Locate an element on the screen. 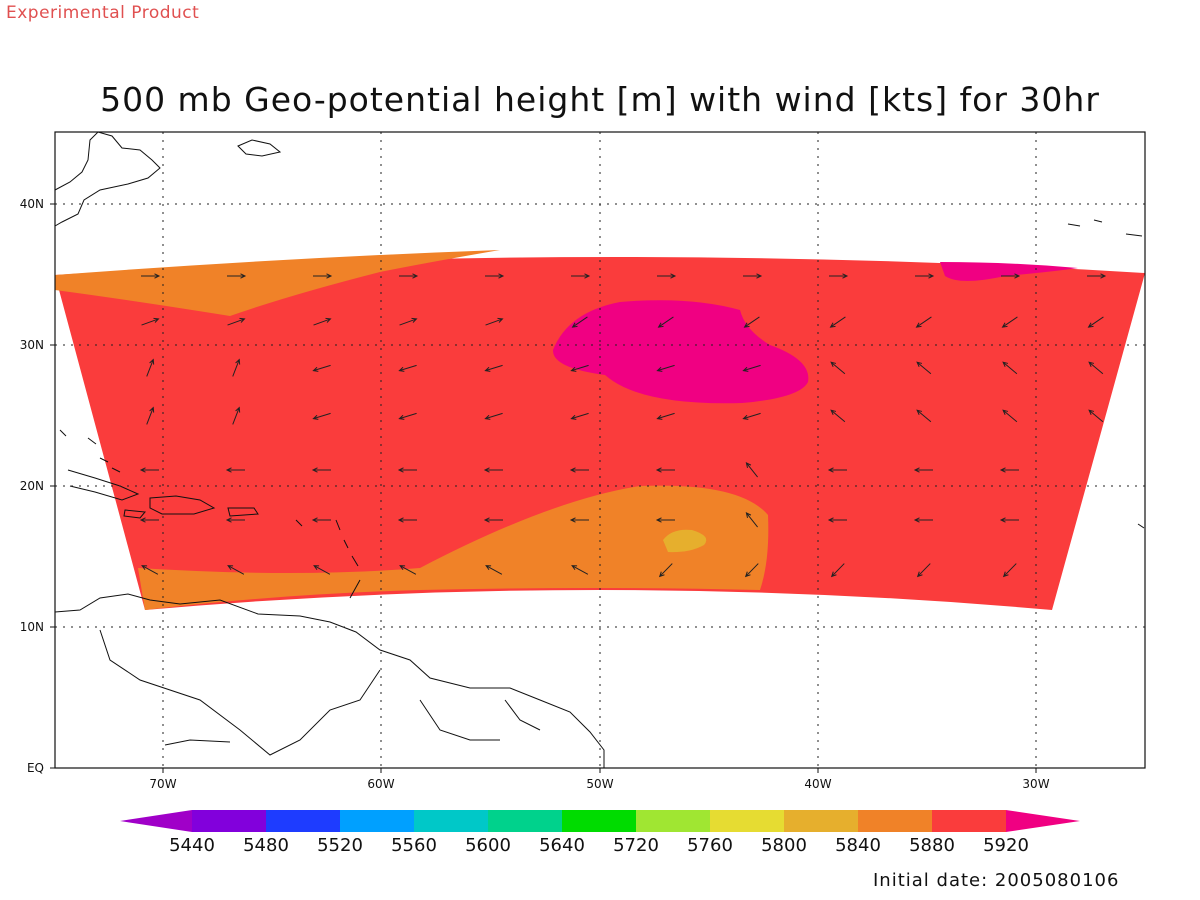 The height and width of the screenshot is (900, 1200). colorbar-right-arrow is located at coordinates (1043, 821).